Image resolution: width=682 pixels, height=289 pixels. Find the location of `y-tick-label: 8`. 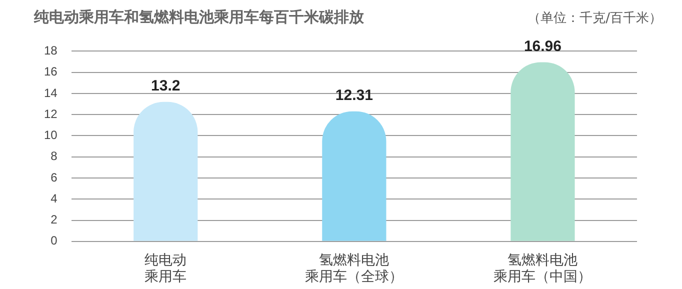

y-tick-label: 8 is located at coordinates (54, 156).